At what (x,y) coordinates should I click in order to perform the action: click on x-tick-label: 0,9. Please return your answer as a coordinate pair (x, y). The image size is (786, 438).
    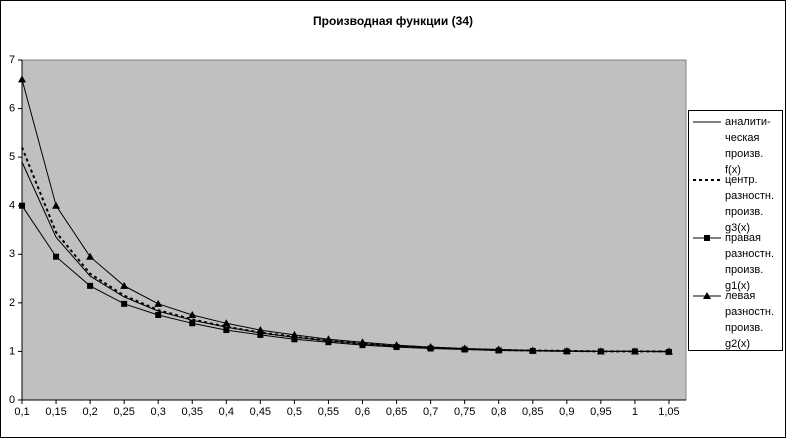
    Looking at the image, I should click on (566, 412).